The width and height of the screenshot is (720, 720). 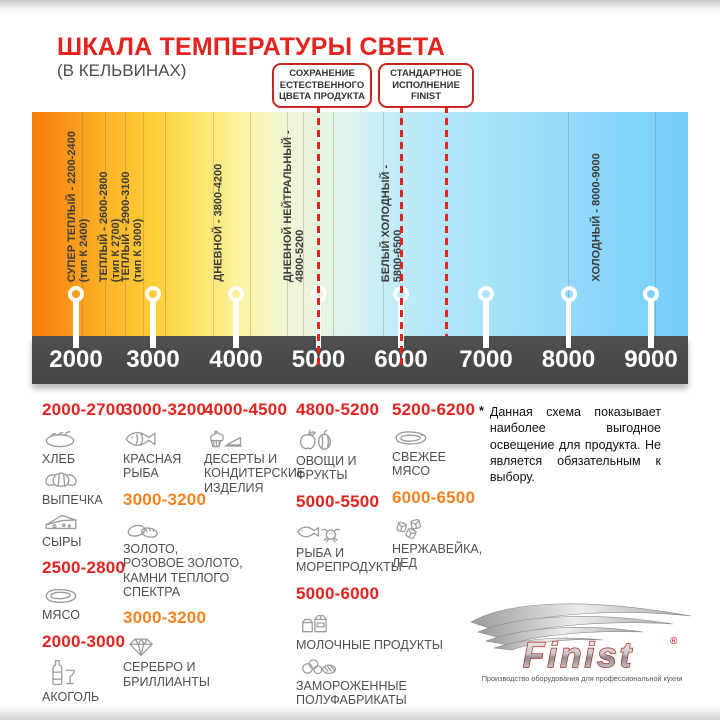 I want to click on category-entry: ДЕСЕРТЫ И КОНДИТЕРСКИЕ ИЗДЕЛИЯ, so click(x=254, y=461).